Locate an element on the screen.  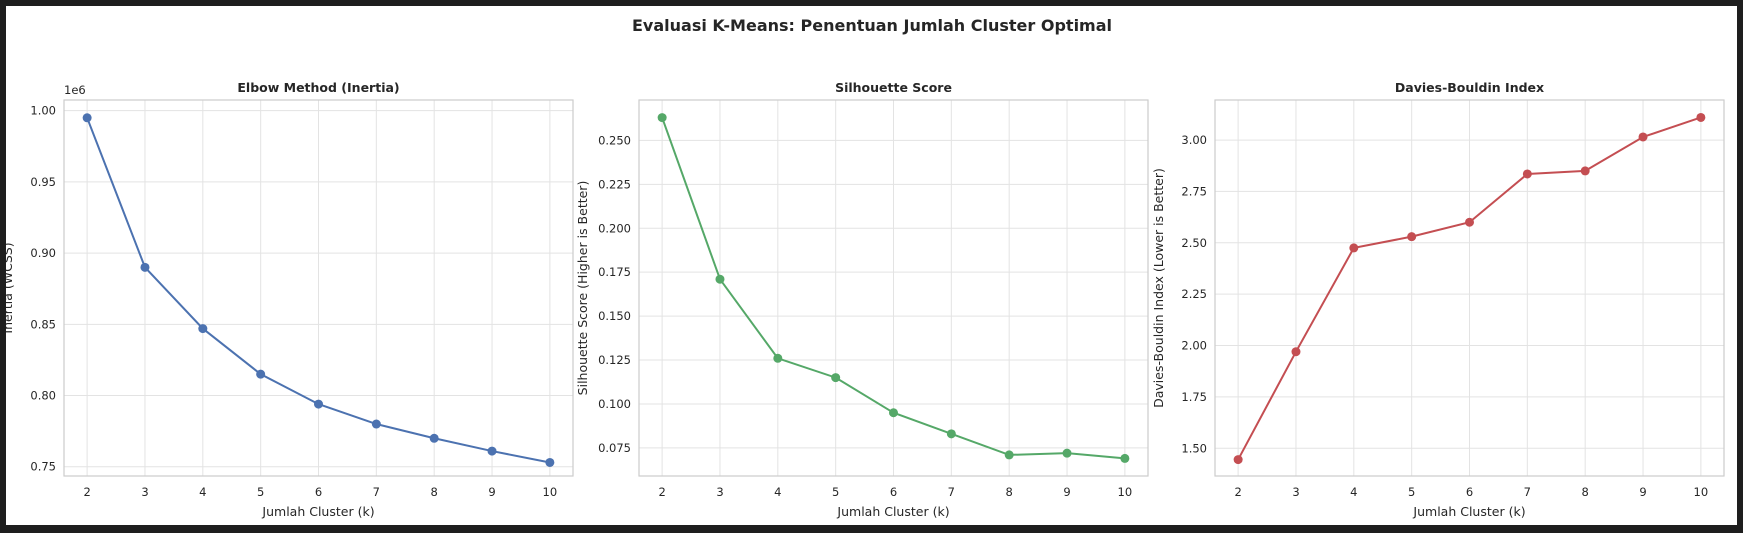
y-tick-label: 1.50 is located at coordinates (1194, 448).